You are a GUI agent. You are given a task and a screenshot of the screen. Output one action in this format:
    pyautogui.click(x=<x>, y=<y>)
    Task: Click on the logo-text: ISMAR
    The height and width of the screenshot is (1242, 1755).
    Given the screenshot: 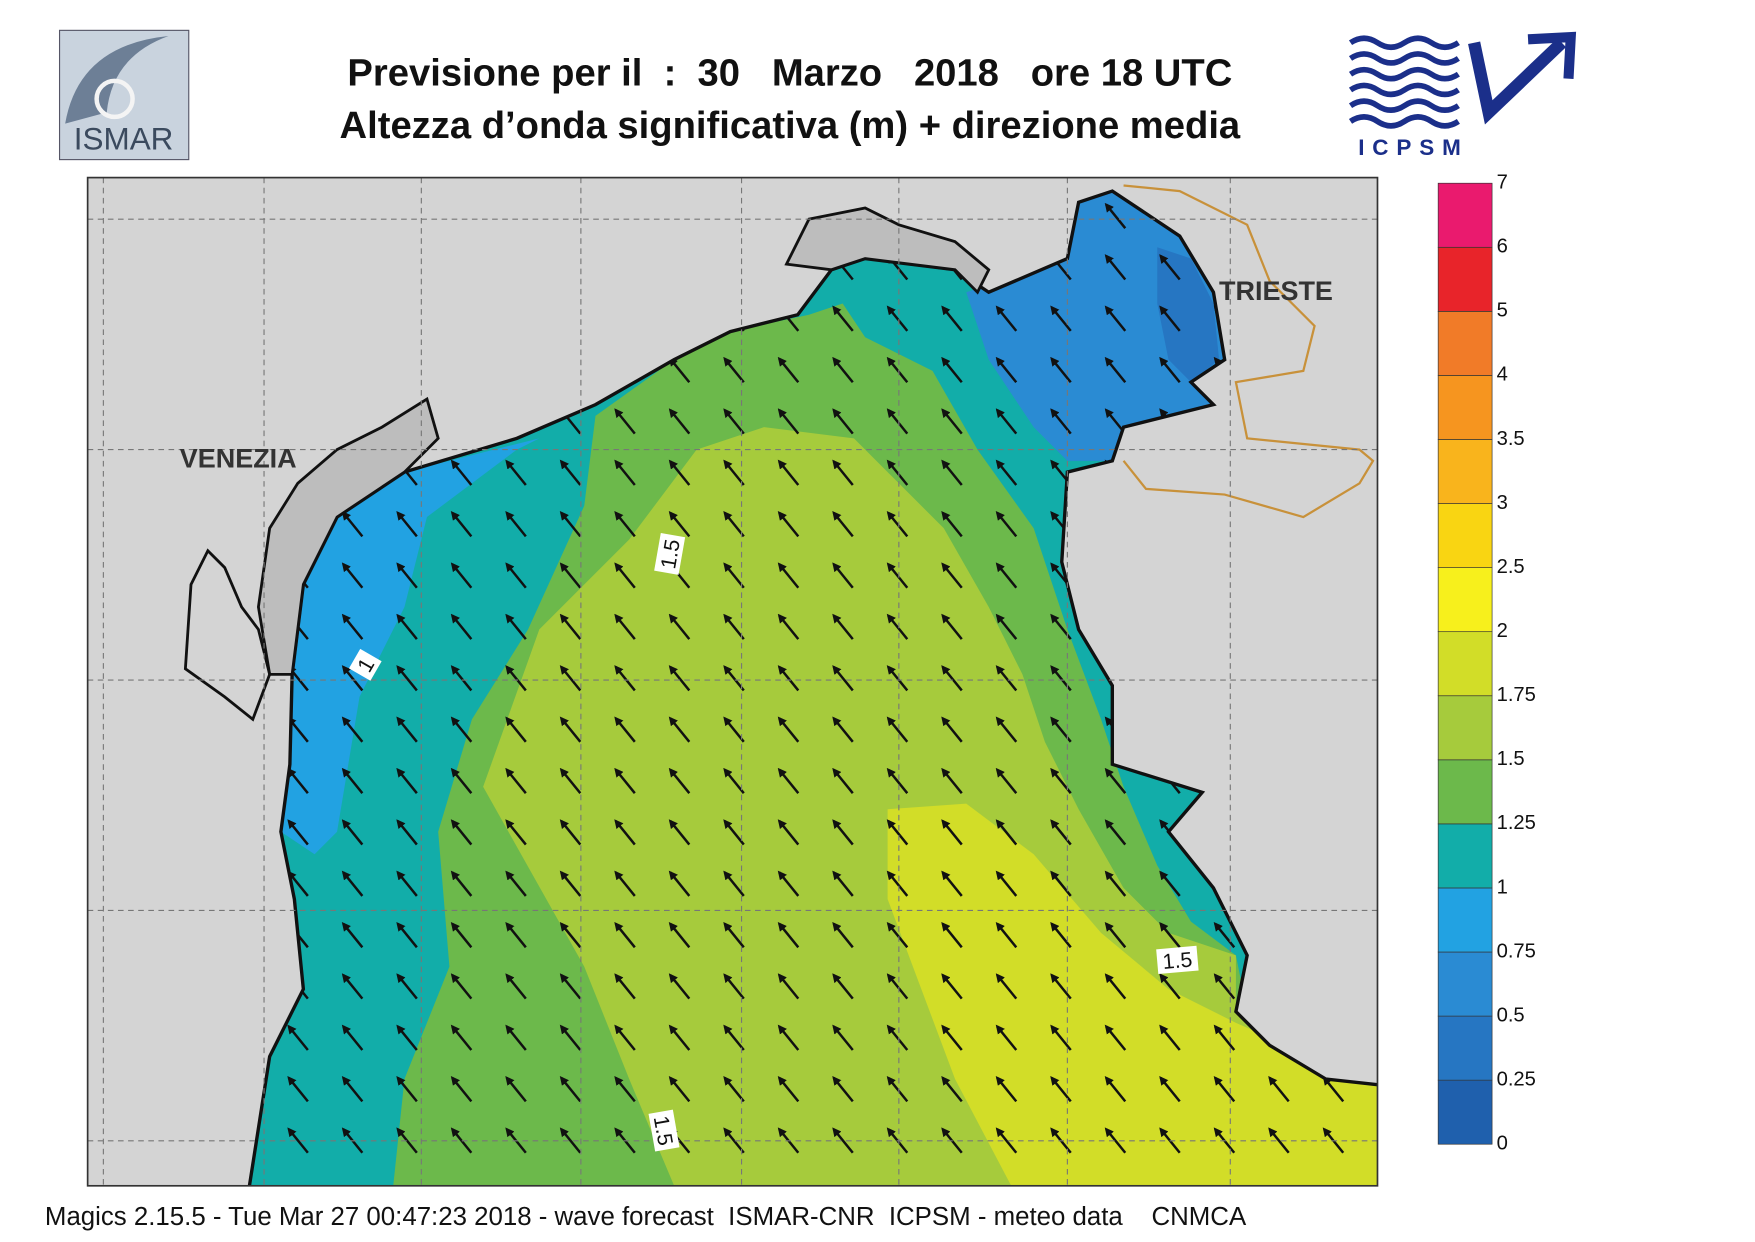 What is the action you would take?
    pyautogui.click(x=124, y=138)
    